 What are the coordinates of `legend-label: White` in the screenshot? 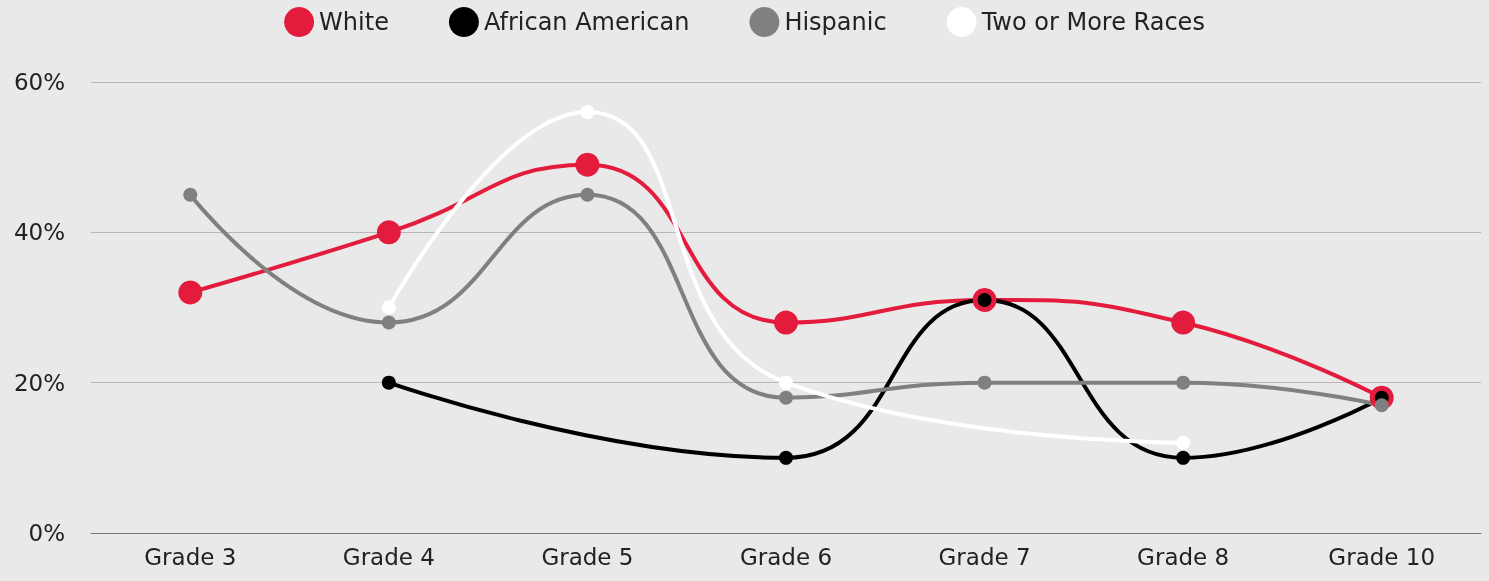 It's located at (354, 22).